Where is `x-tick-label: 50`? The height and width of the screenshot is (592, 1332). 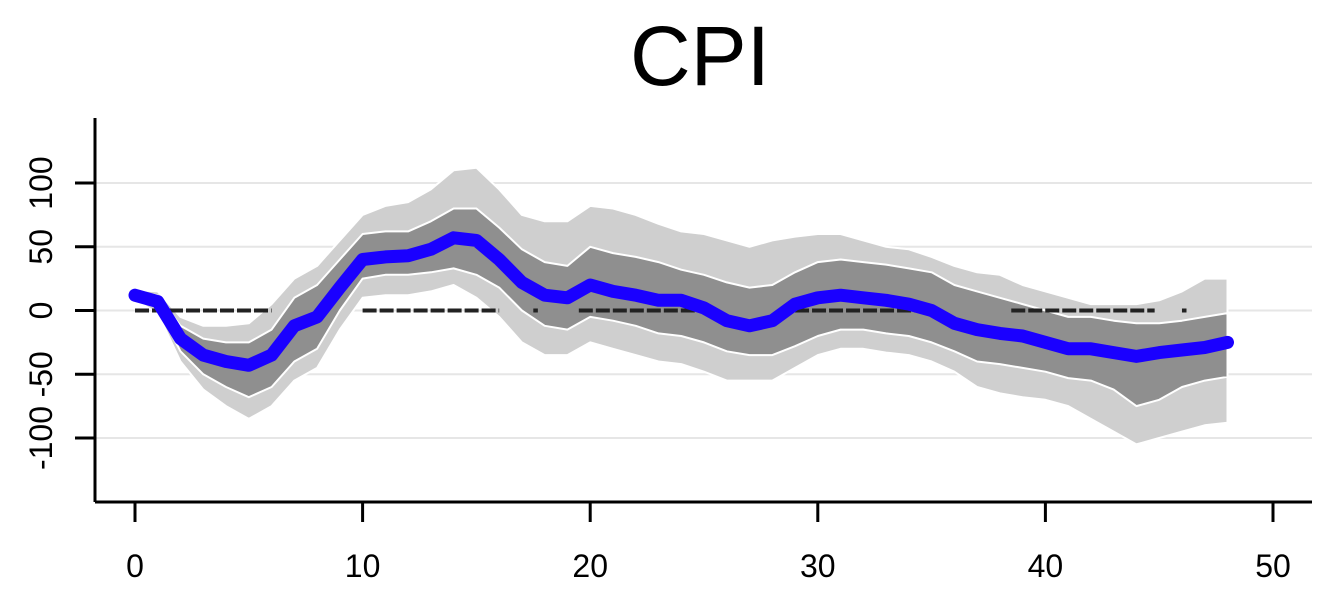
x-tick-label: 50 is located at coordinates (1273, 566).